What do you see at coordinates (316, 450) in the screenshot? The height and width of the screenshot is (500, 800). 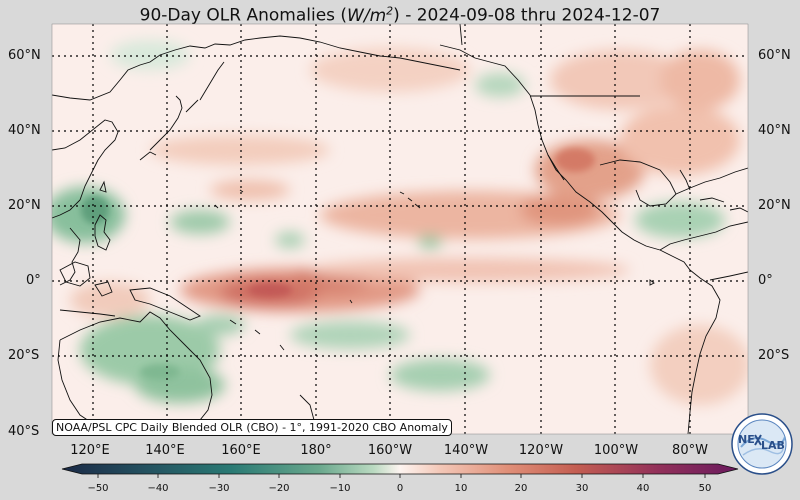 I see `lon-label: 180°` at bounding box center [316, 450].